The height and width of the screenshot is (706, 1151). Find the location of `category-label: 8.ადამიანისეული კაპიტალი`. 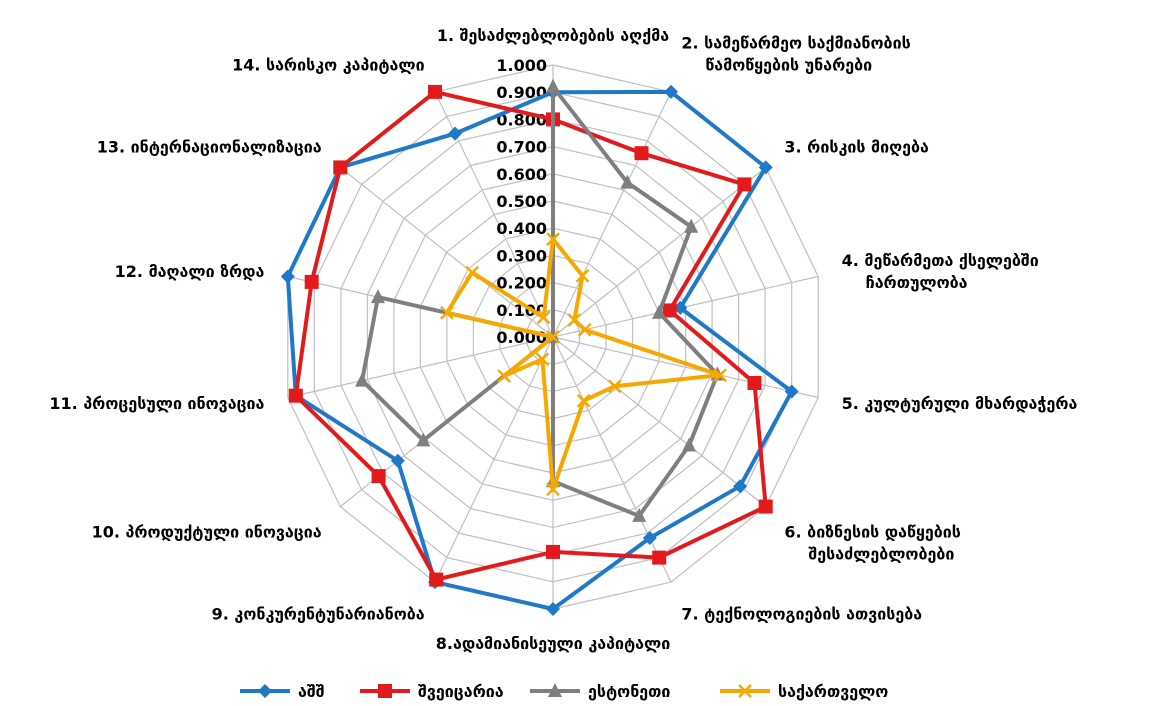

category-label: 8.ადამიანისეული კაპიტალი is located at coordinates (553, 643).